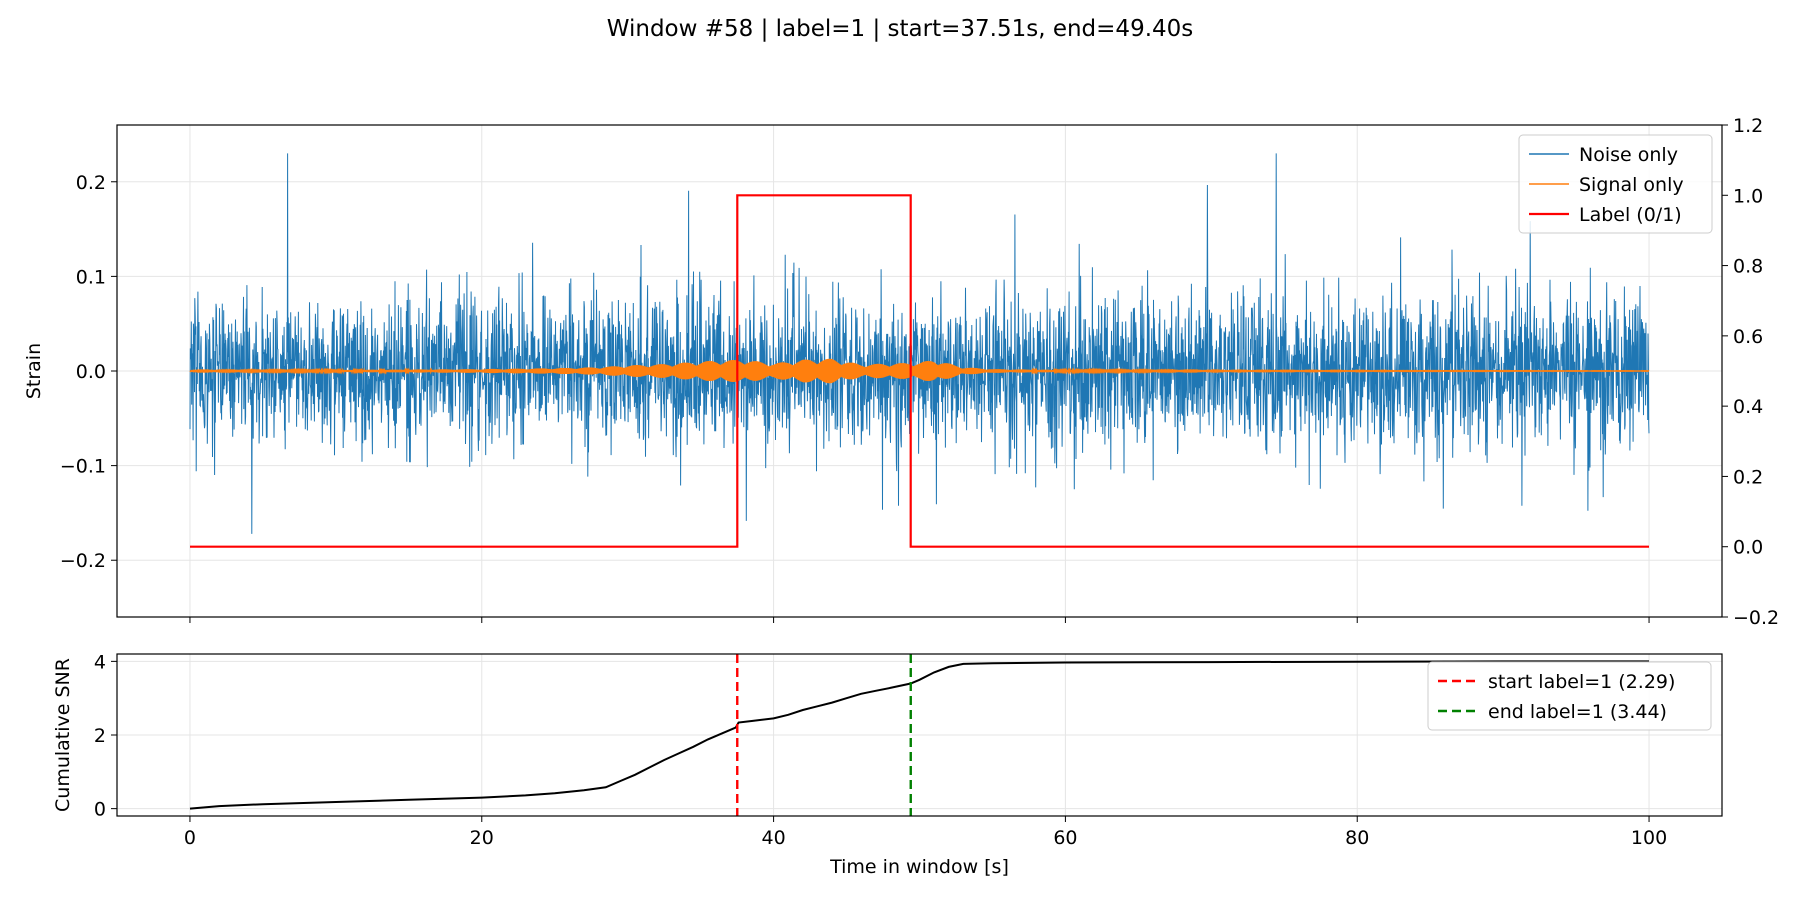 This screenshot has width=1800, height=900. I want to click on signal-only-line, so click(919, 371).